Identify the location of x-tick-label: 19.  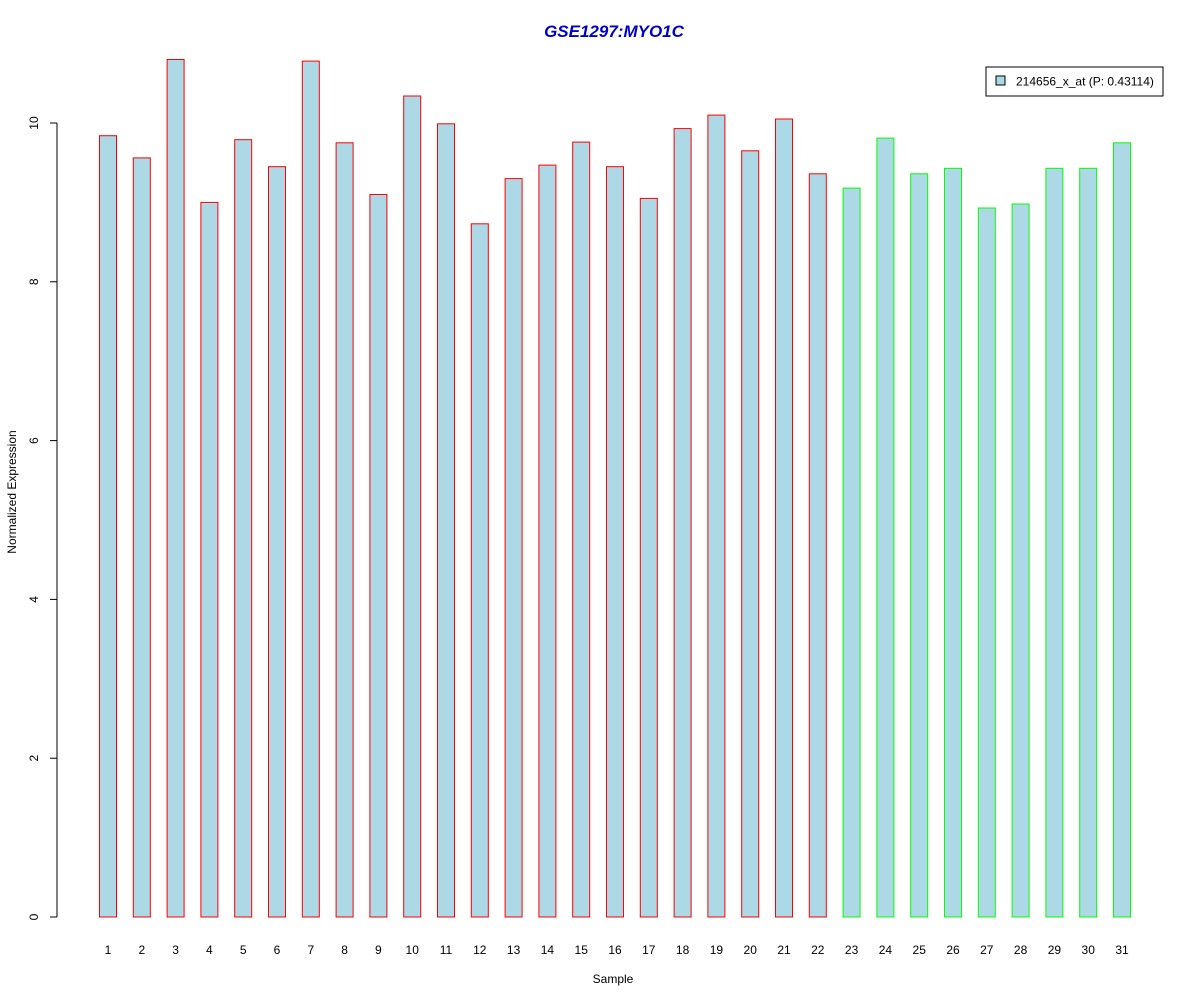
(717, 950).